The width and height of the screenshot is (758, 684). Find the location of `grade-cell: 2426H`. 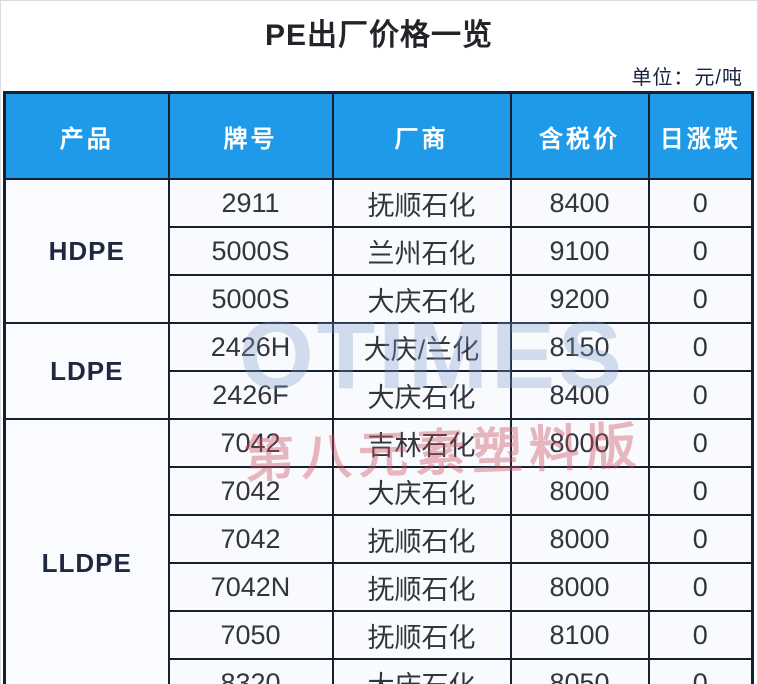

grade-cell: 2426H is located at coordinates (250, 347).